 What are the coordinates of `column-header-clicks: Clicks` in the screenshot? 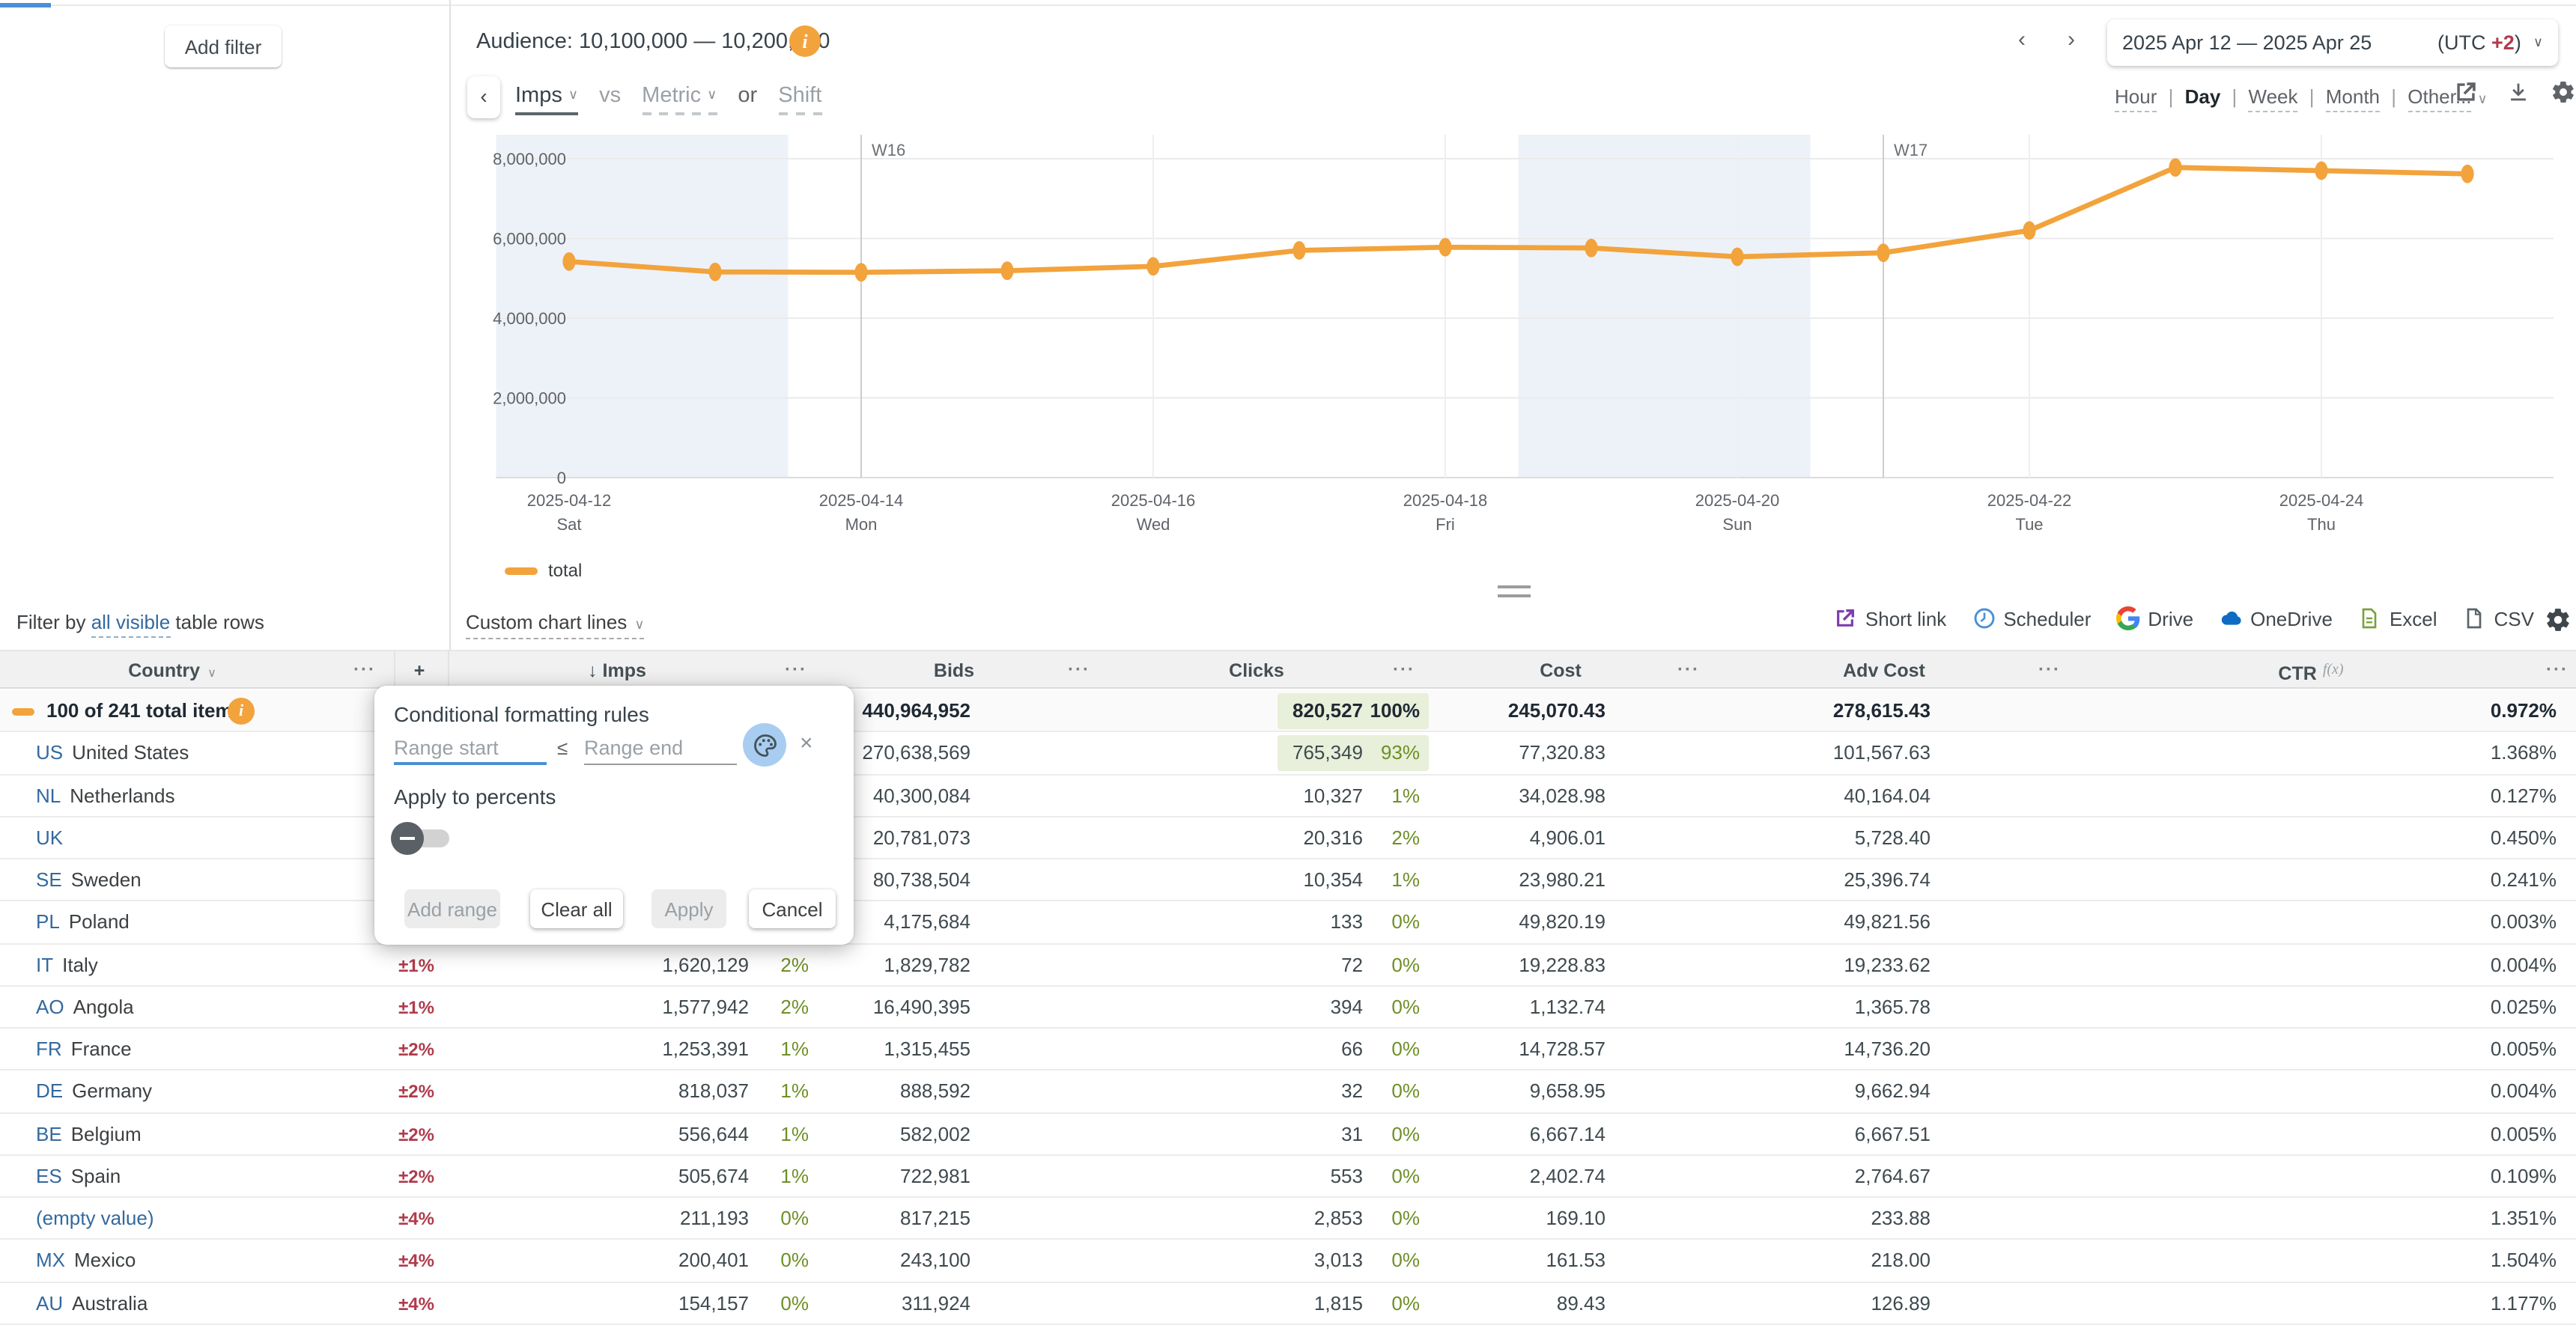 It's located at (1256, 670).